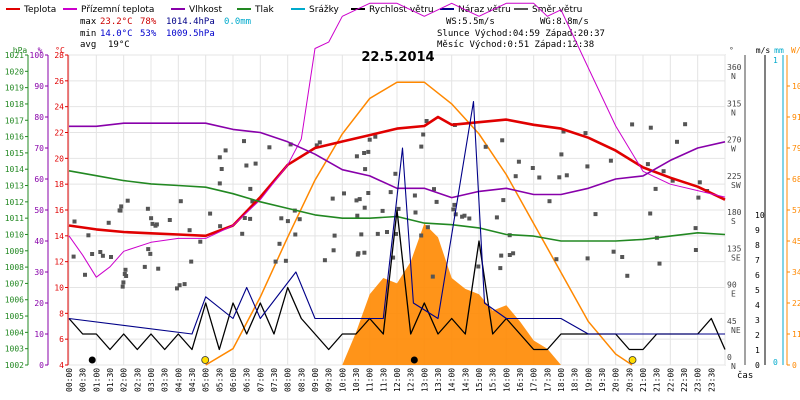  What do you see at coordinates (14, 88) in the screenshot?
I see `axis-tick-label: 1019` at bounding box center [14, 88].